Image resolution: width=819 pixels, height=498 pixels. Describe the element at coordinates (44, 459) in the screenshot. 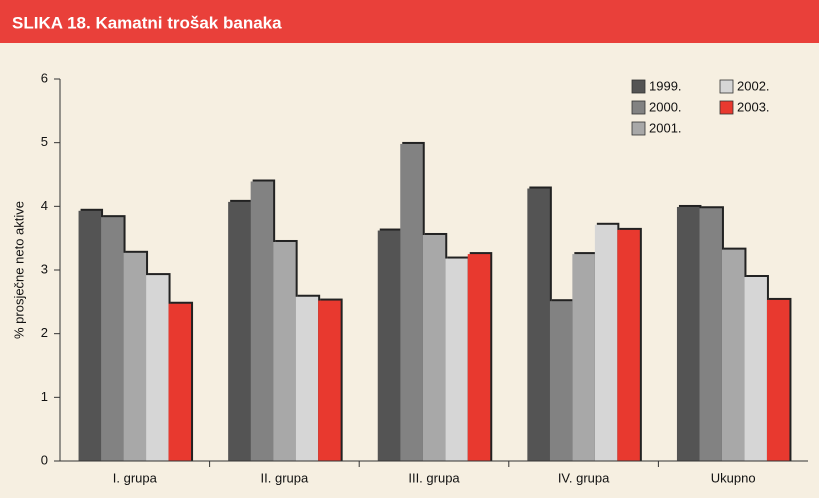

I see `y-tick-label: 0` at that location.